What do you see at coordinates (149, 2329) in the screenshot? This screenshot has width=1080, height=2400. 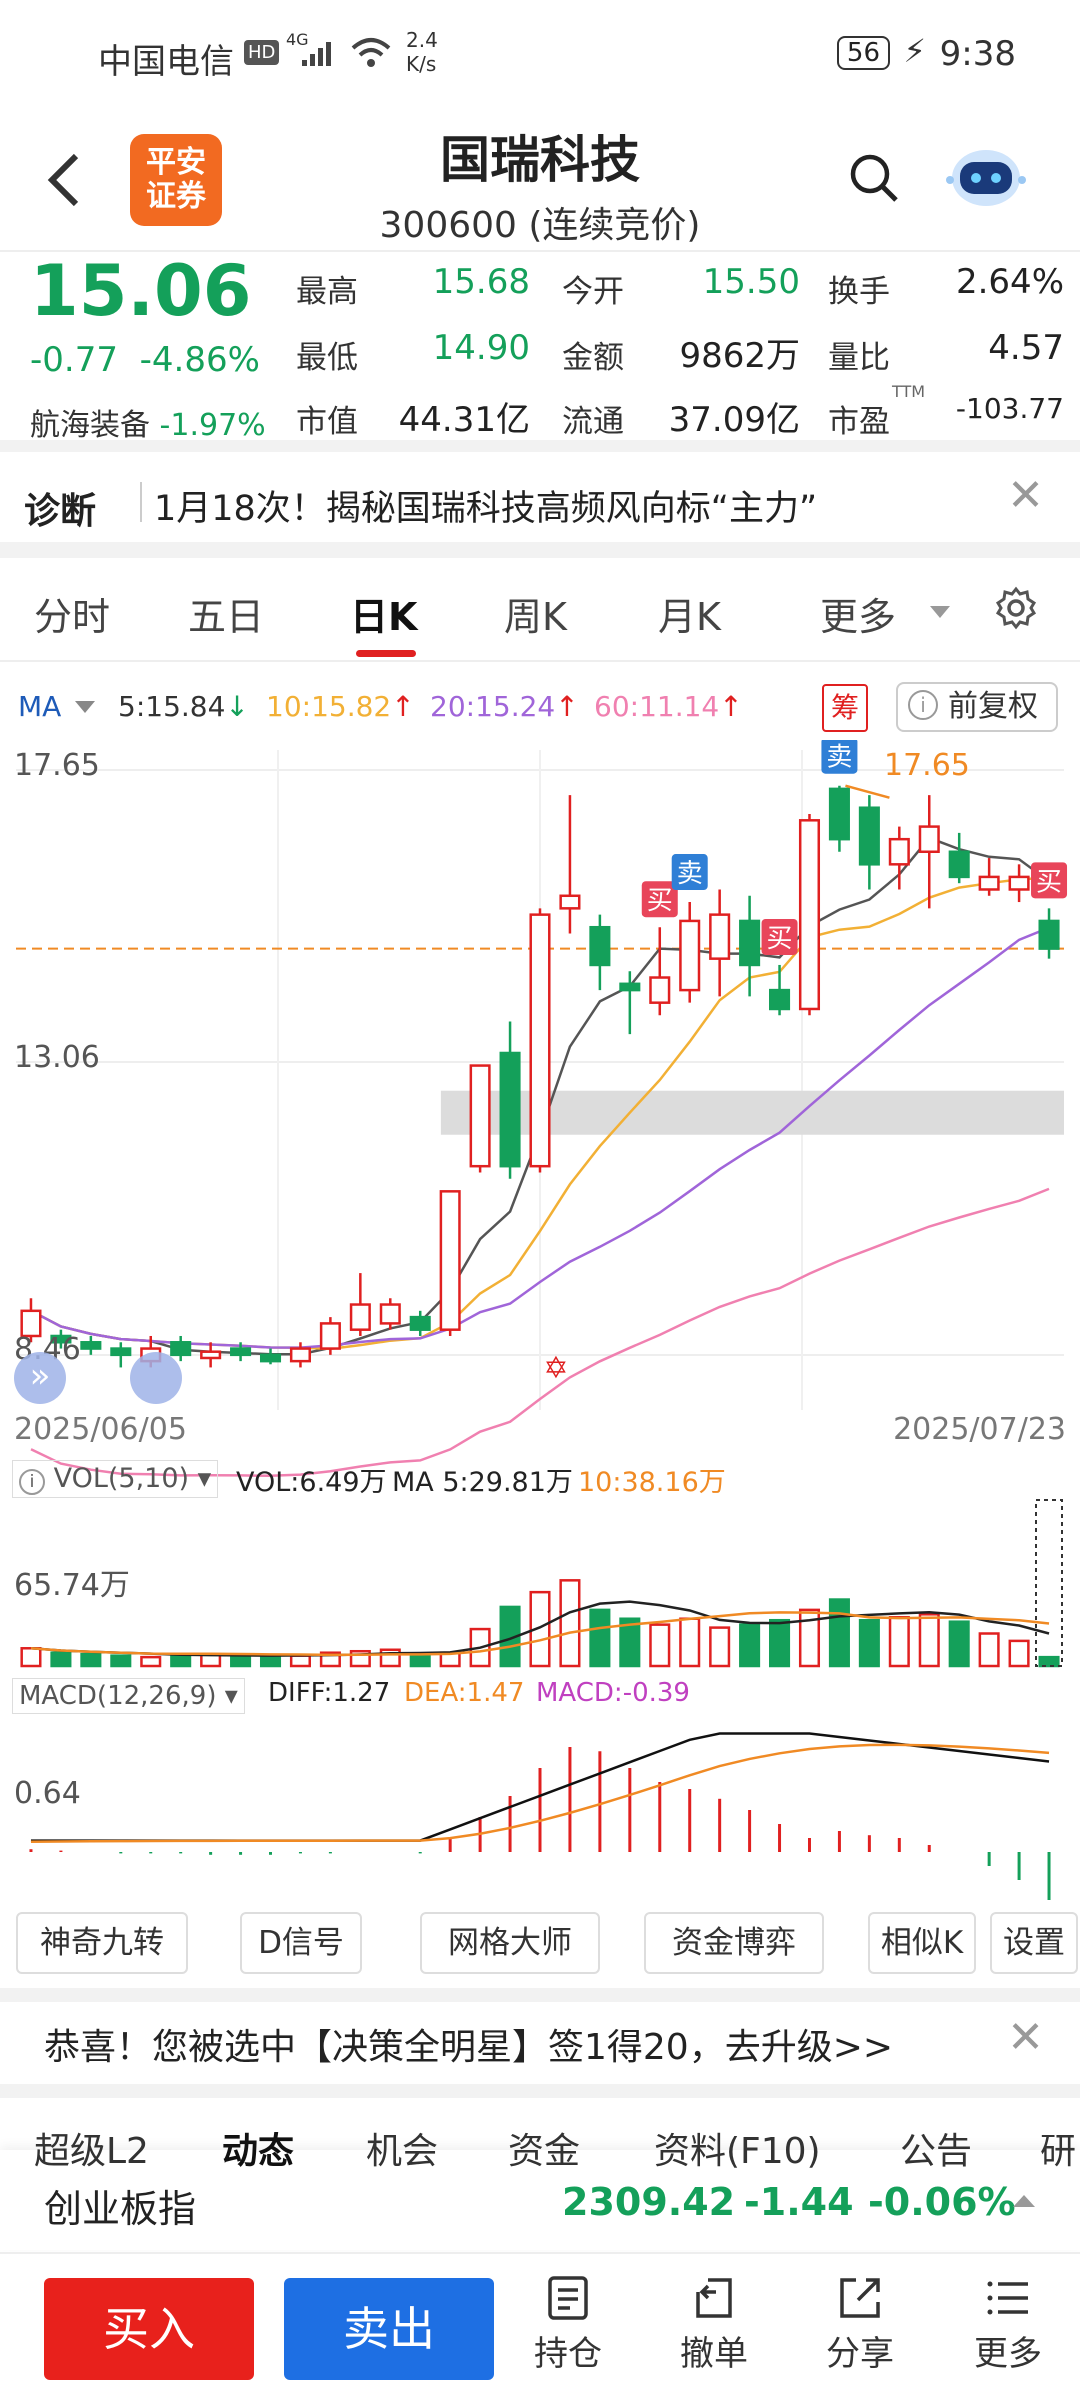 I see `buy-button: 买入` at bounding box center [149, 2329].